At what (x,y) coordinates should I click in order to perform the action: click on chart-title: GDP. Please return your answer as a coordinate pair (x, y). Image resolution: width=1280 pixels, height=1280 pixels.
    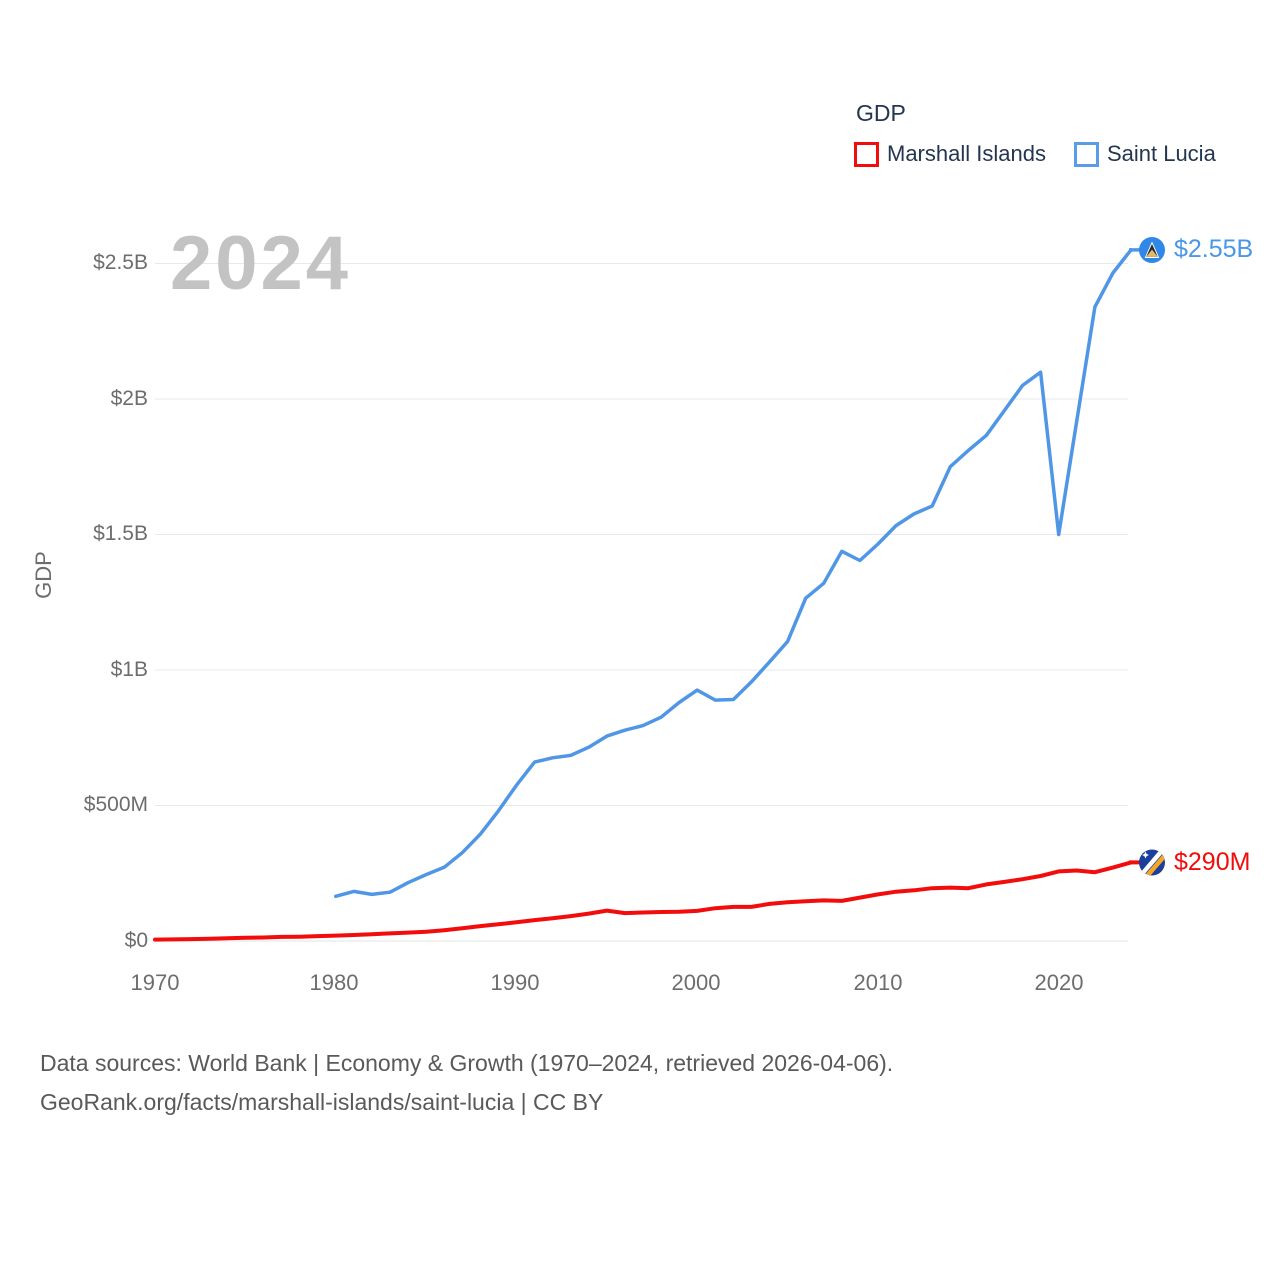
    Looking at the image, I should click on (881, 113).